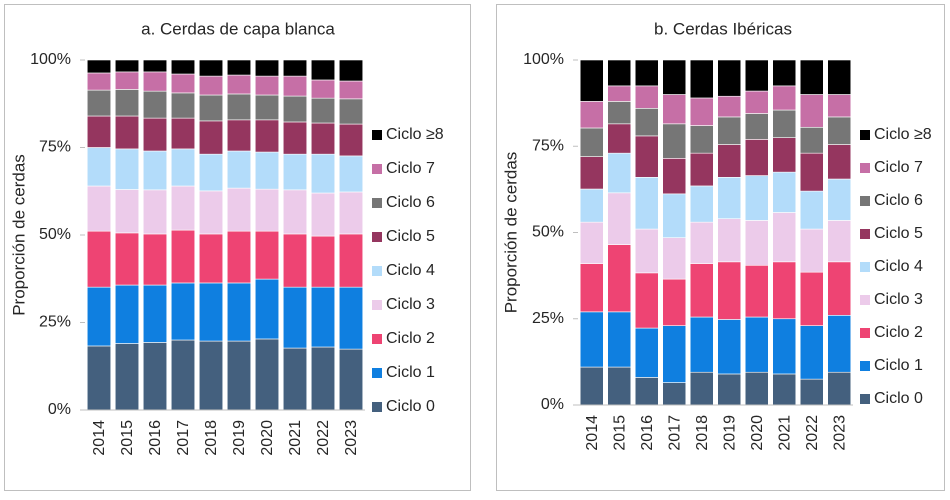 This screenshot has width=950, height=500. Describe the element at coordinates (898, 299) in the screenshot. I see `legend-label: Ciclo 3` at that location.